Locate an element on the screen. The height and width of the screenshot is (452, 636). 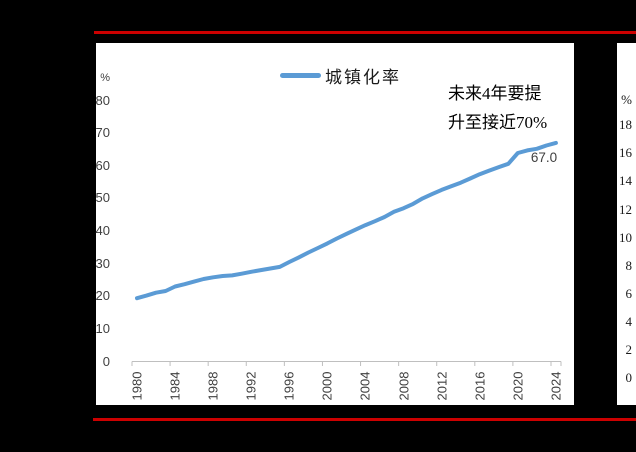
right-chart-tick-label: 10 is located at coordinates (625, 237).